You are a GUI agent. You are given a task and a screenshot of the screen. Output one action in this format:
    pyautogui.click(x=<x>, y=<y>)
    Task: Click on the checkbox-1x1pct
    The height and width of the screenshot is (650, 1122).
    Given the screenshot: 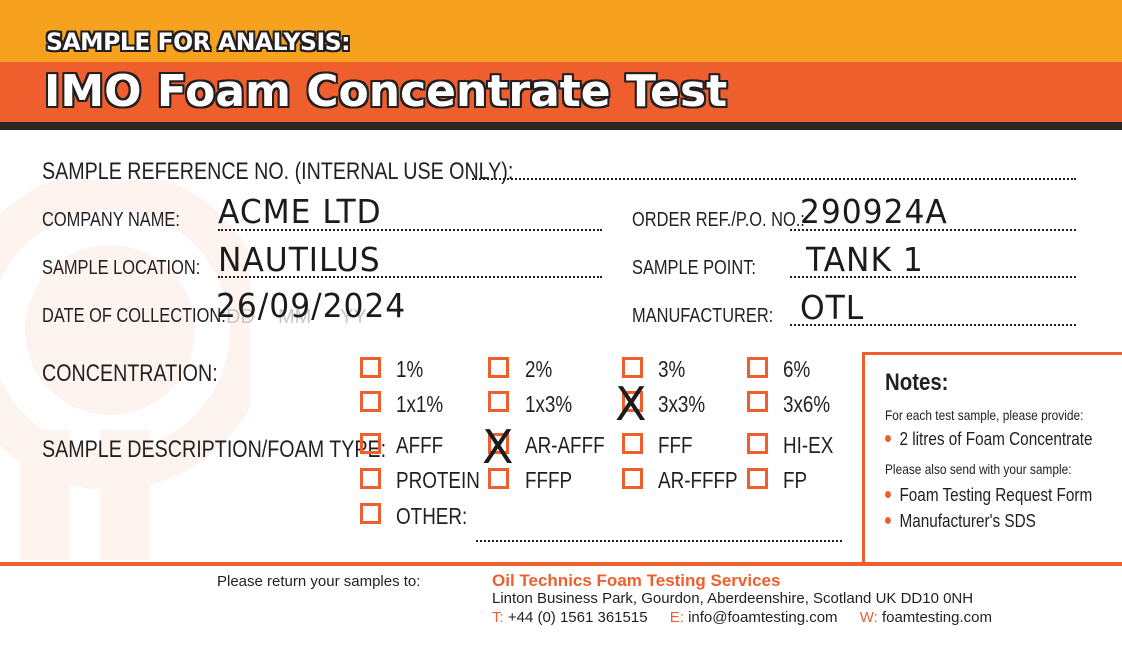 What is the action you would take?
    pyautogui.click(x=370, y=401)
    